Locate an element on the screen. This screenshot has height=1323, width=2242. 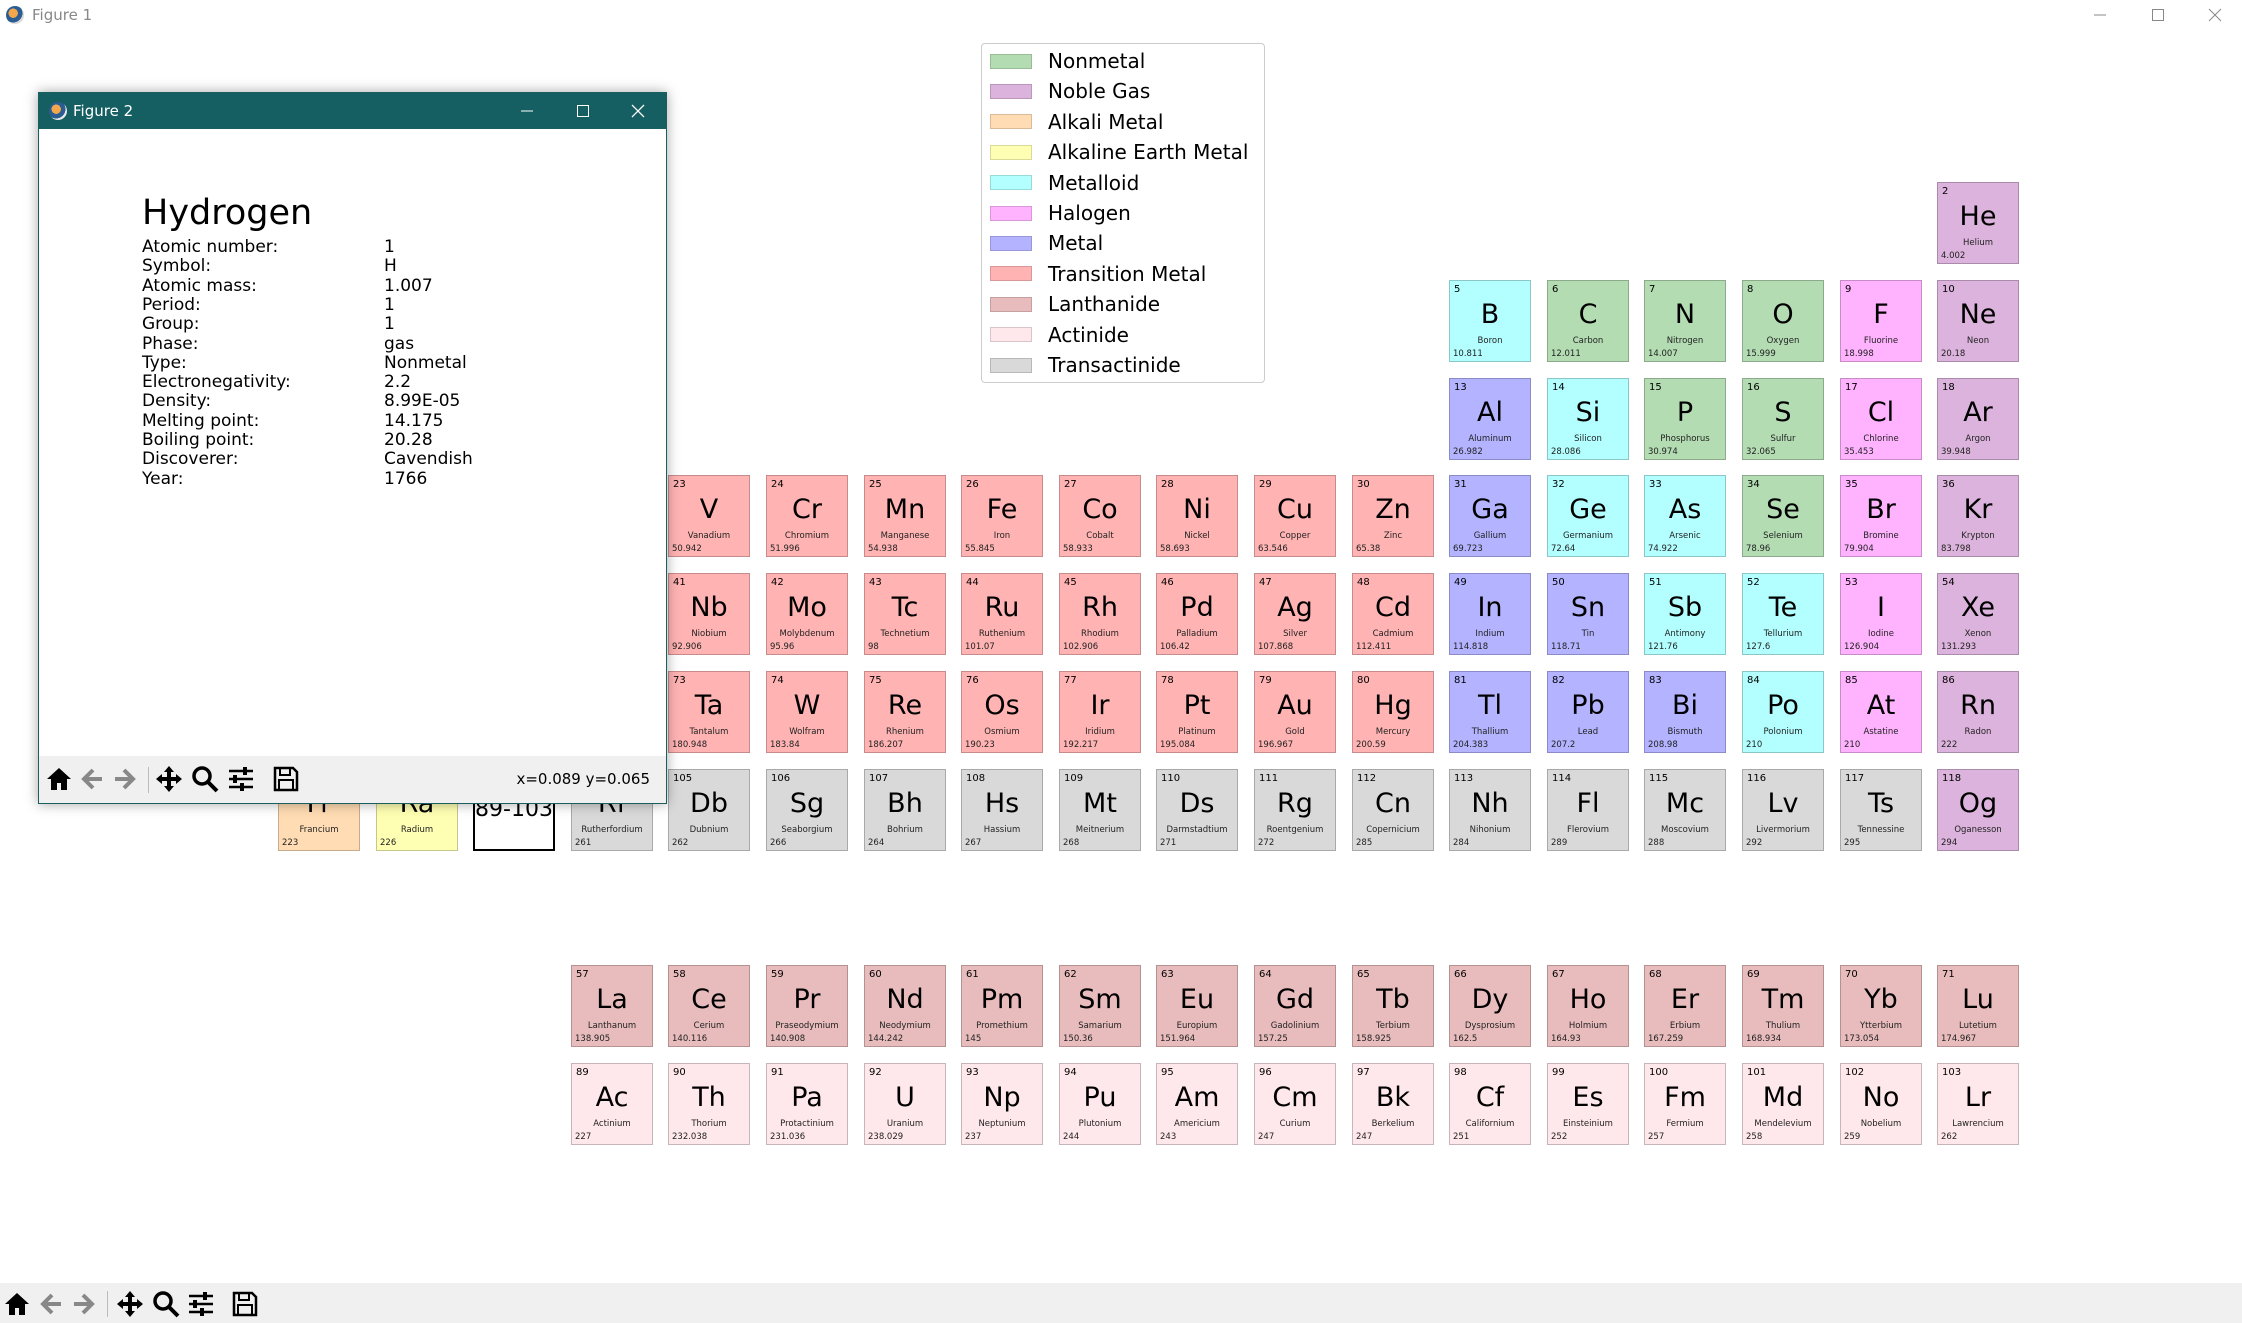
element-tile-pr: 59 Pr Praseodymium 140.908 is located at coordinates (807, 1006).